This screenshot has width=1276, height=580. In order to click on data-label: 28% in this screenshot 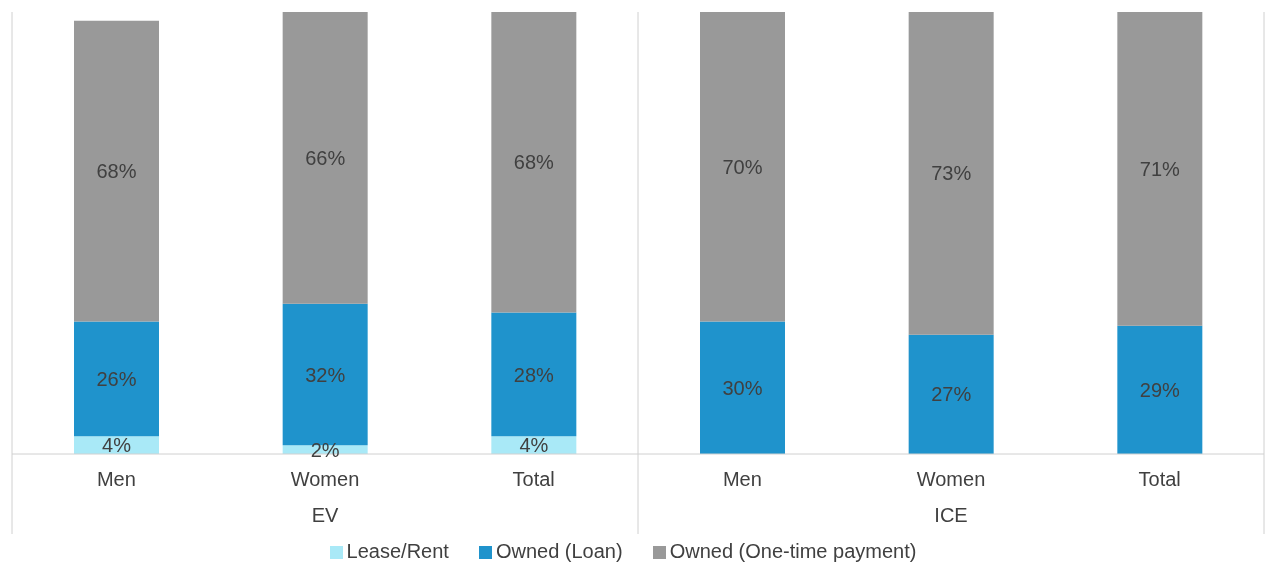, I will do `click(534, 374)`.